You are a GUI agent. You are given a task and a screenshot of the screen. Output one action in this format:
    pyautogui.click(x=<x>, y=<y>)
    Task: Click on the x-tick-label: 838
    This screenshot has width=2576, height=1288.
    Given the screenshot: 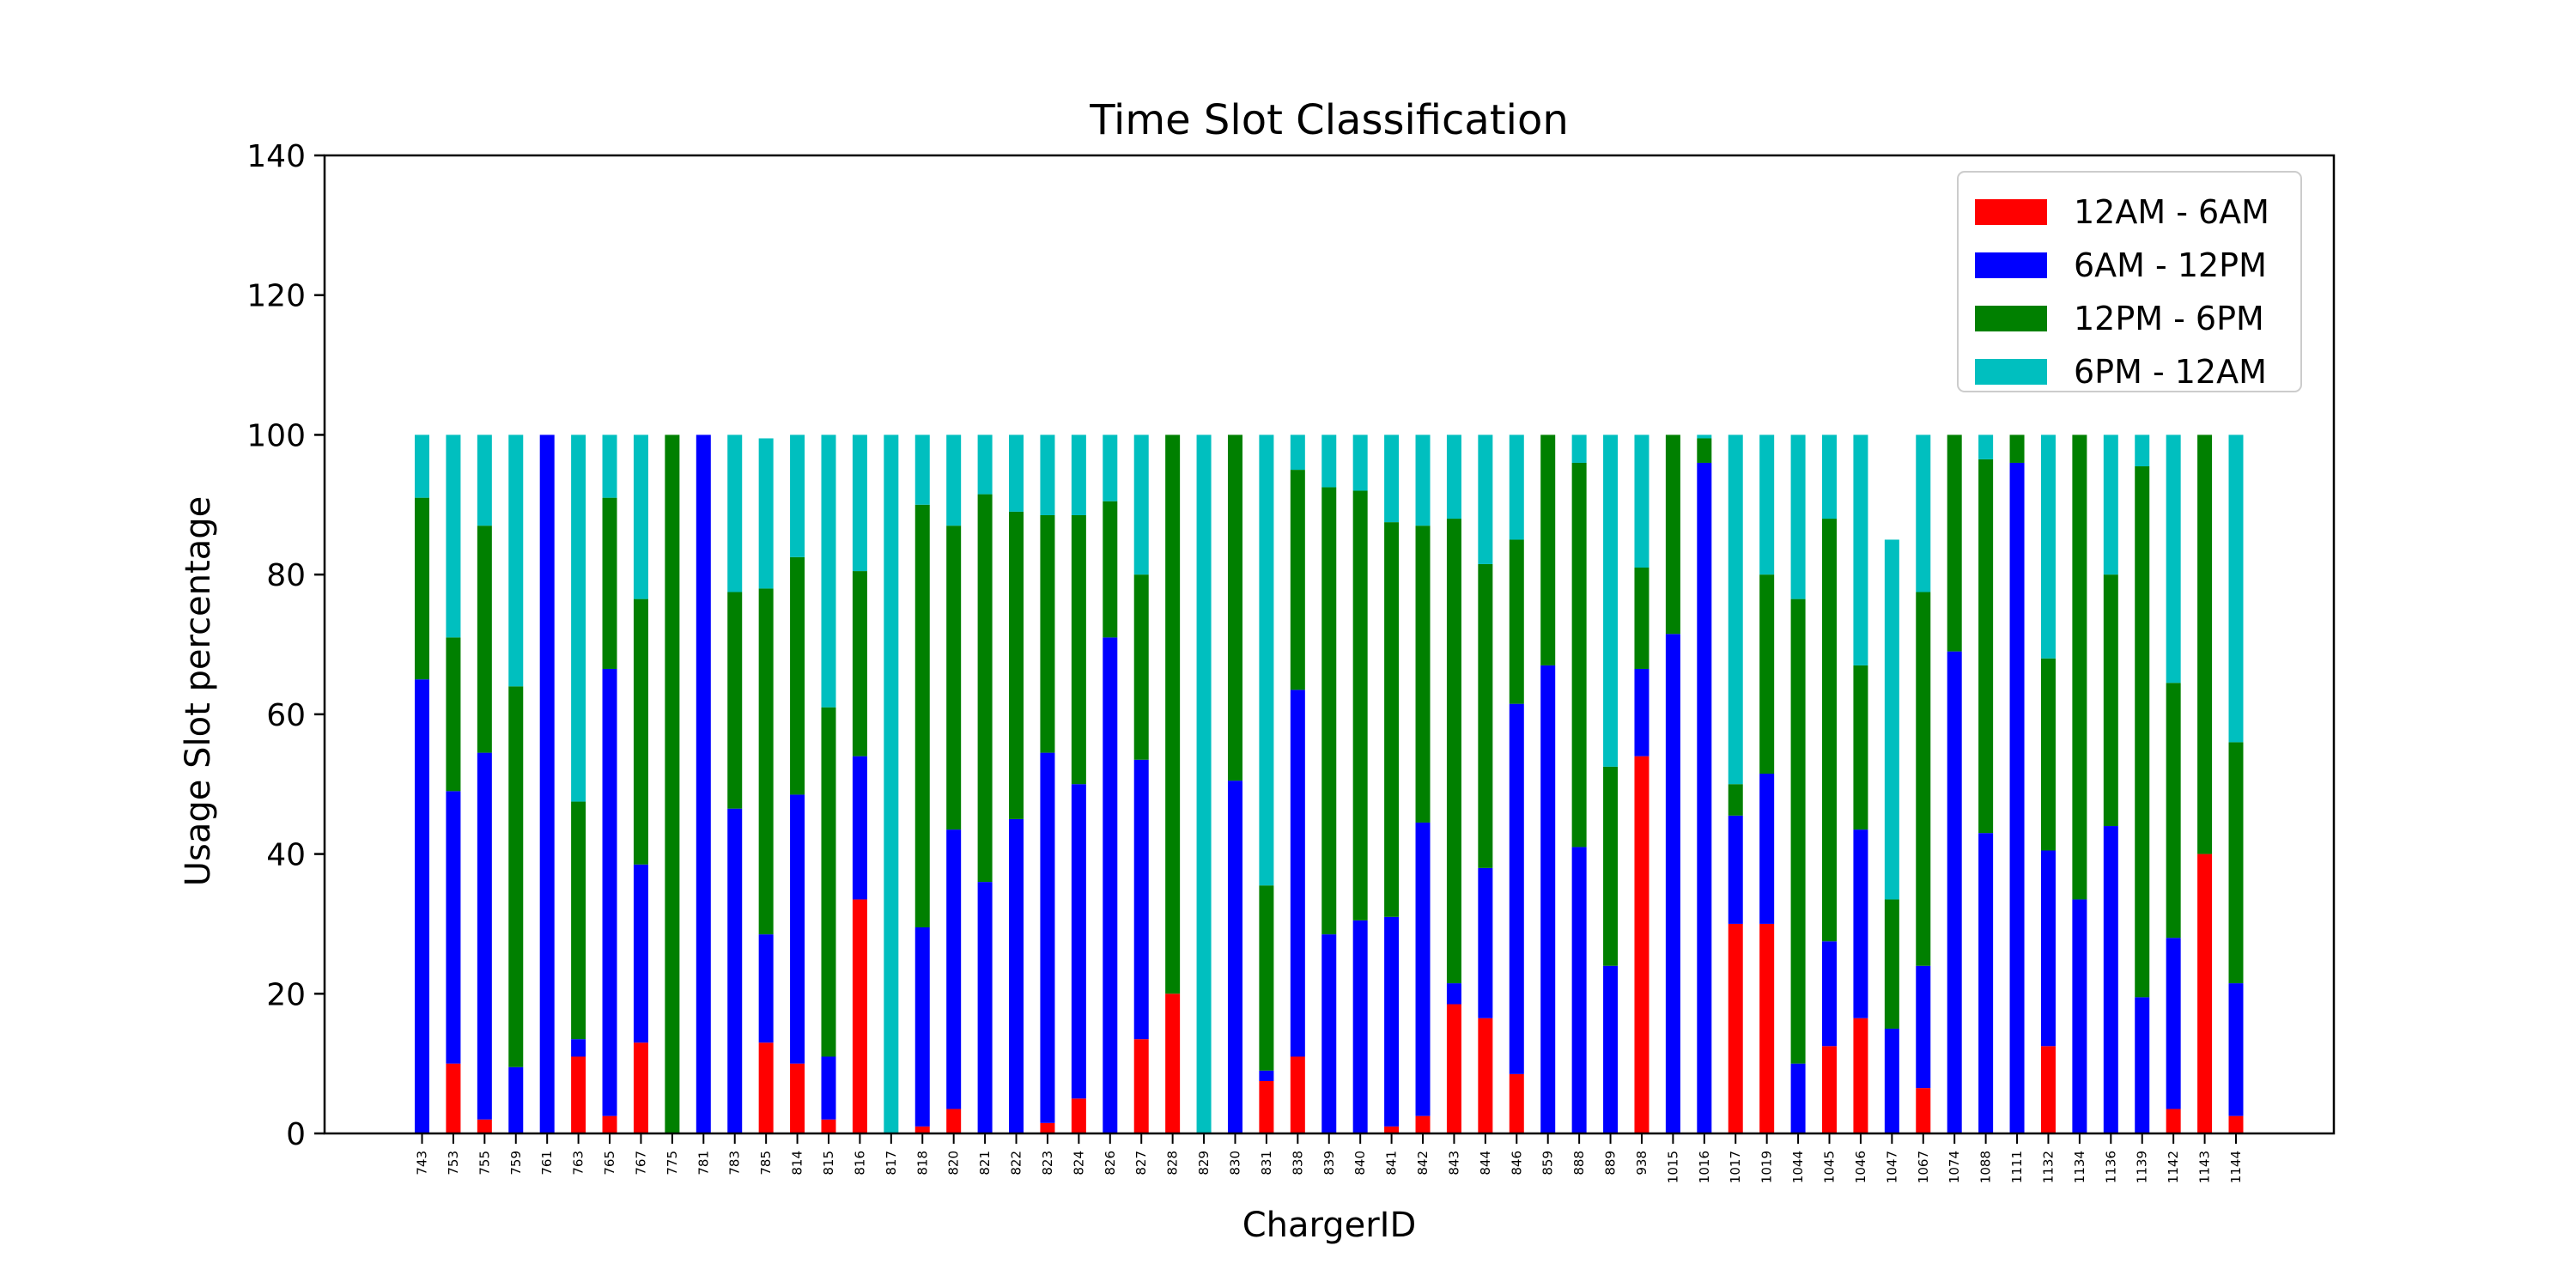 What is the action you would take?
    pyautogui.click(x=1297, y=1163)
    